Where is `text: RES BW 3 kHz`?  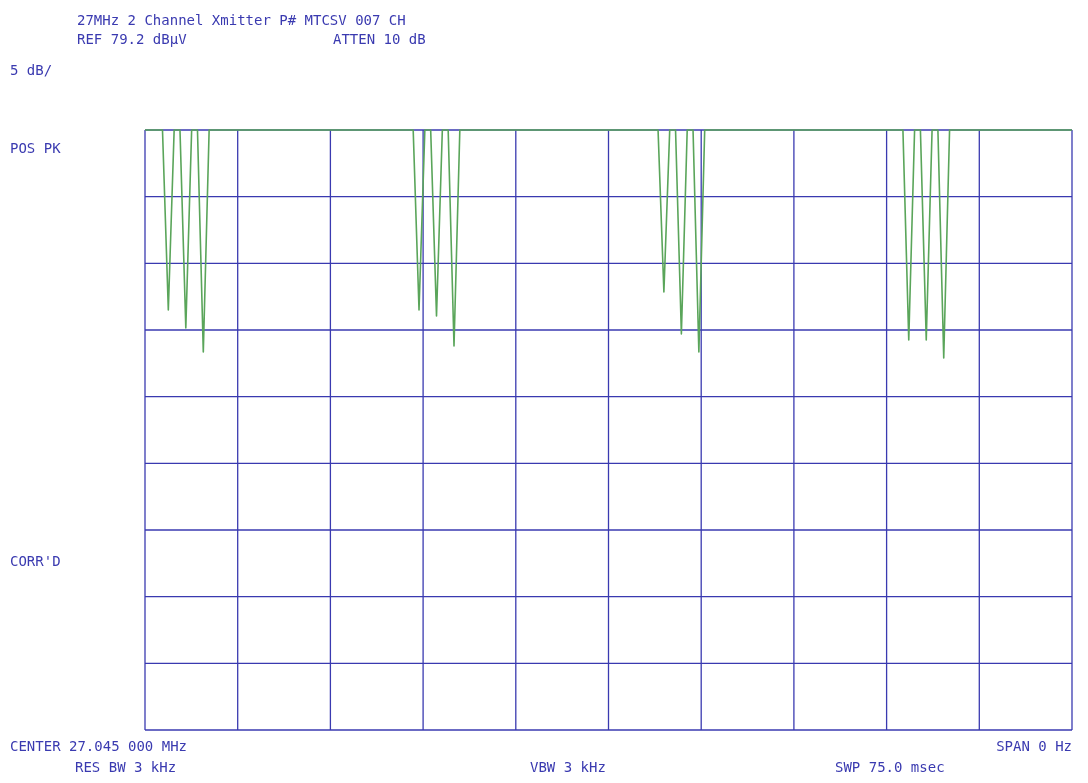 text: RES BW 3 kHz is located at coordinates (126, 767).